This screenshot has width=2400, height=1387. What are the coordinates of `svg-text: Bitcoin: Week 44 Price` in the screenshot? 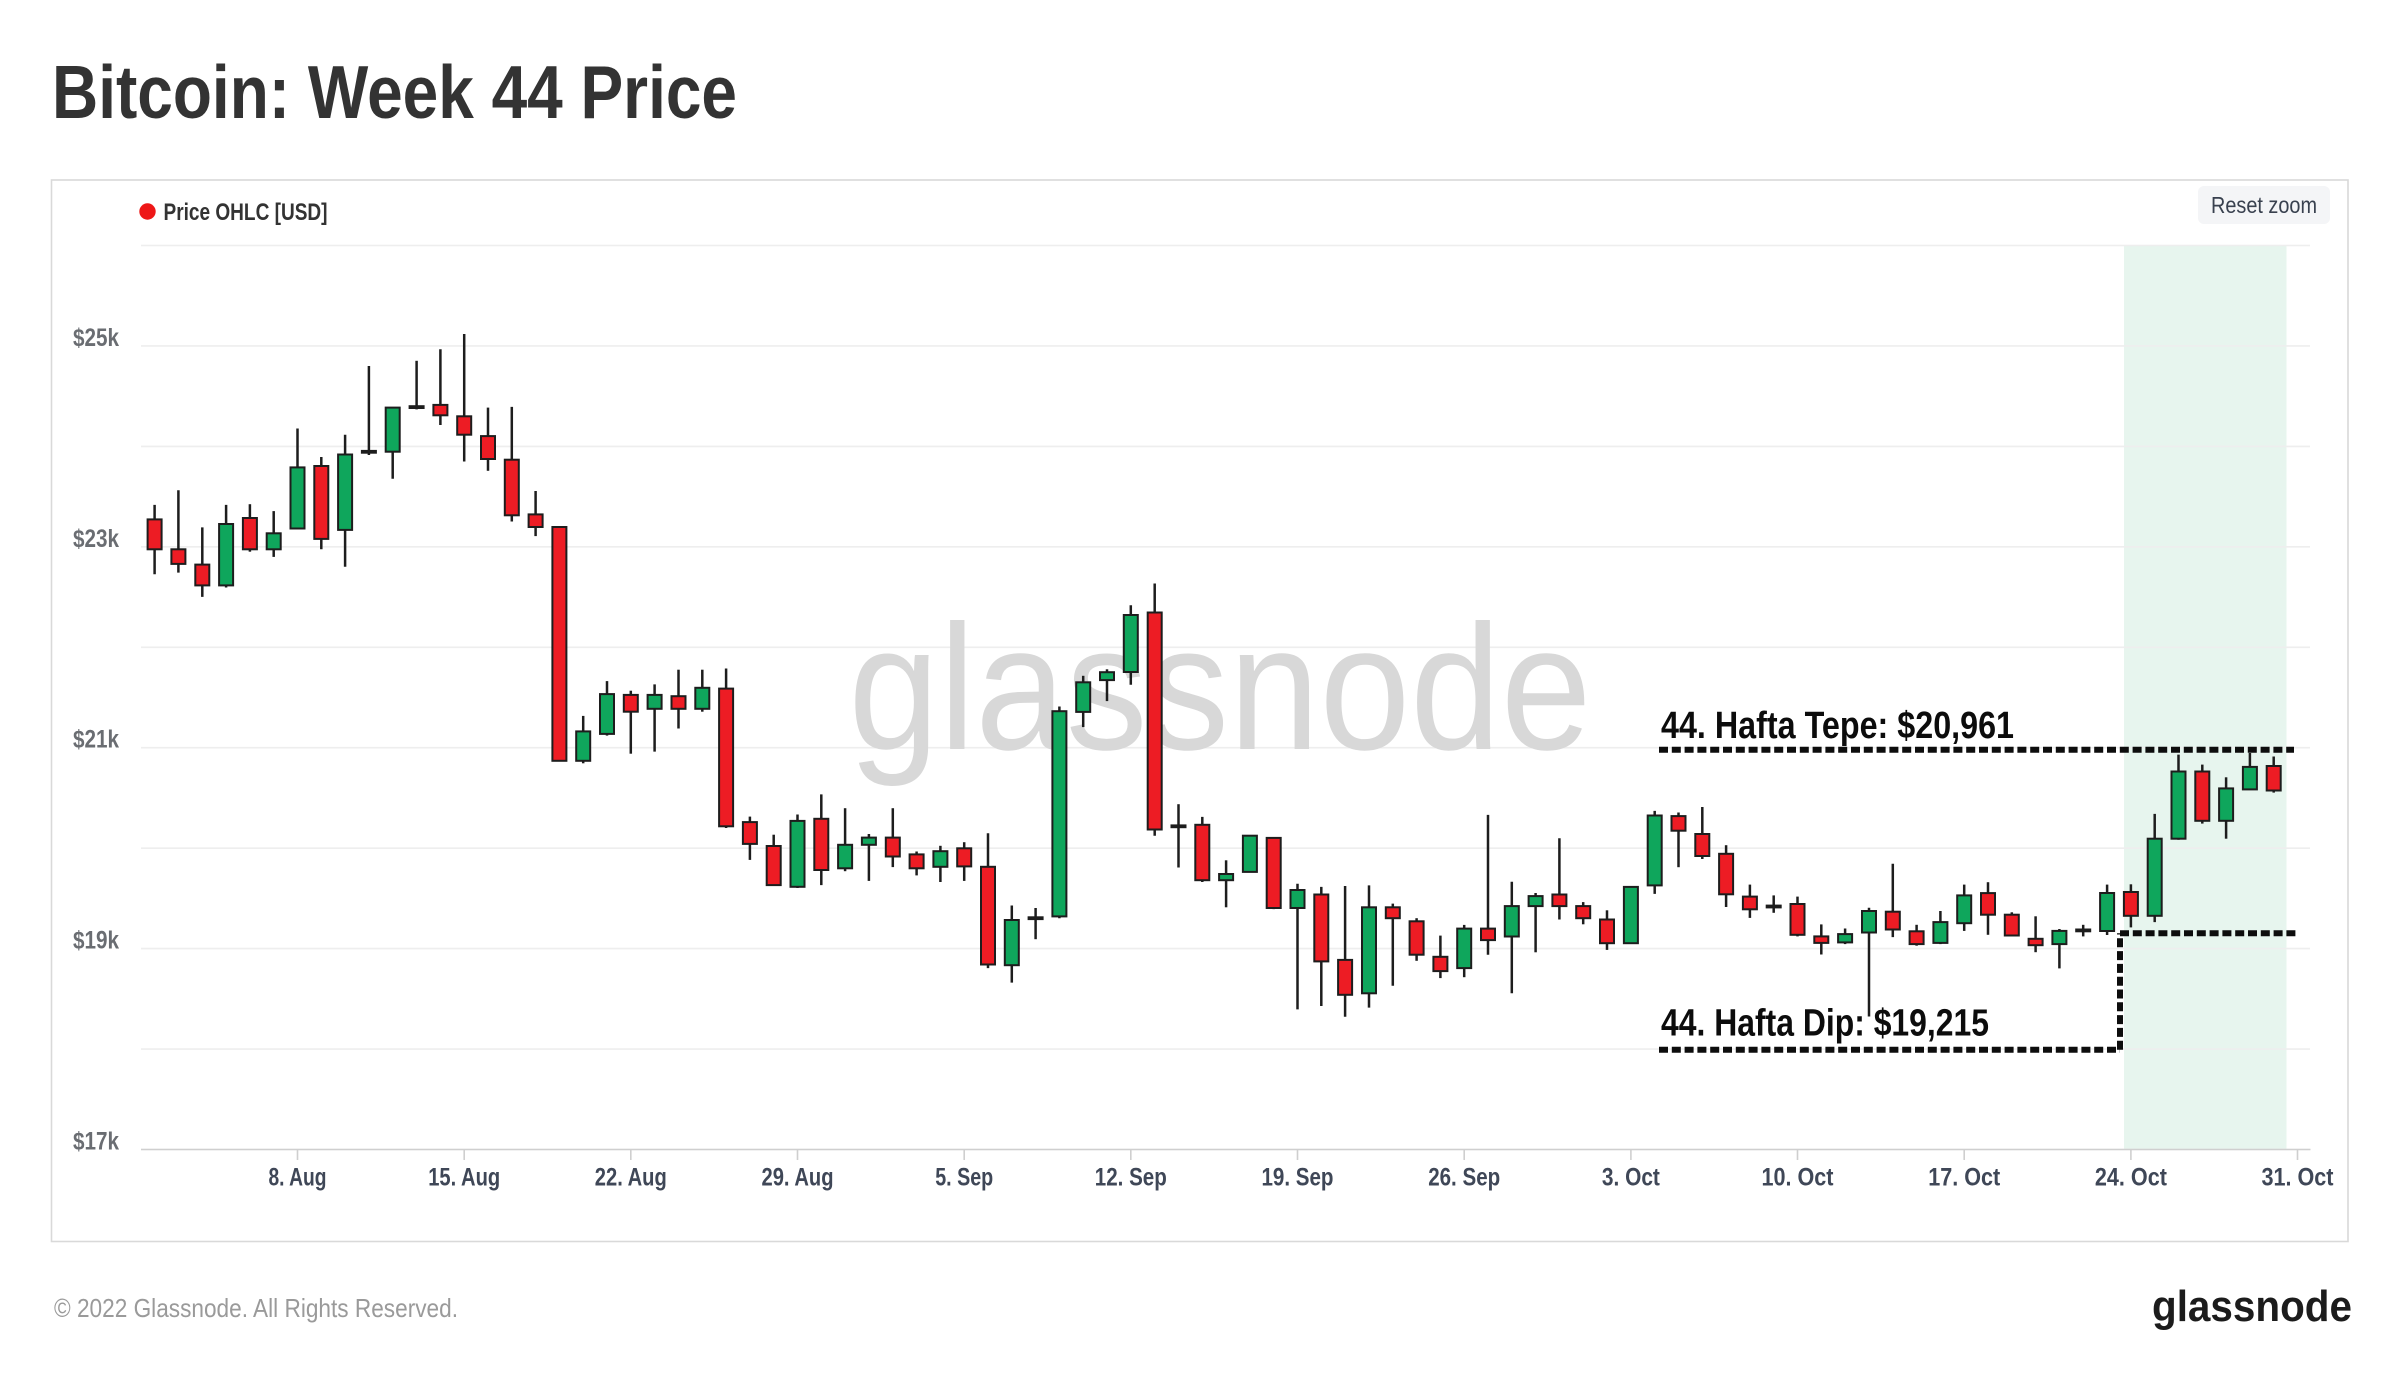 It's located at (394, 92).